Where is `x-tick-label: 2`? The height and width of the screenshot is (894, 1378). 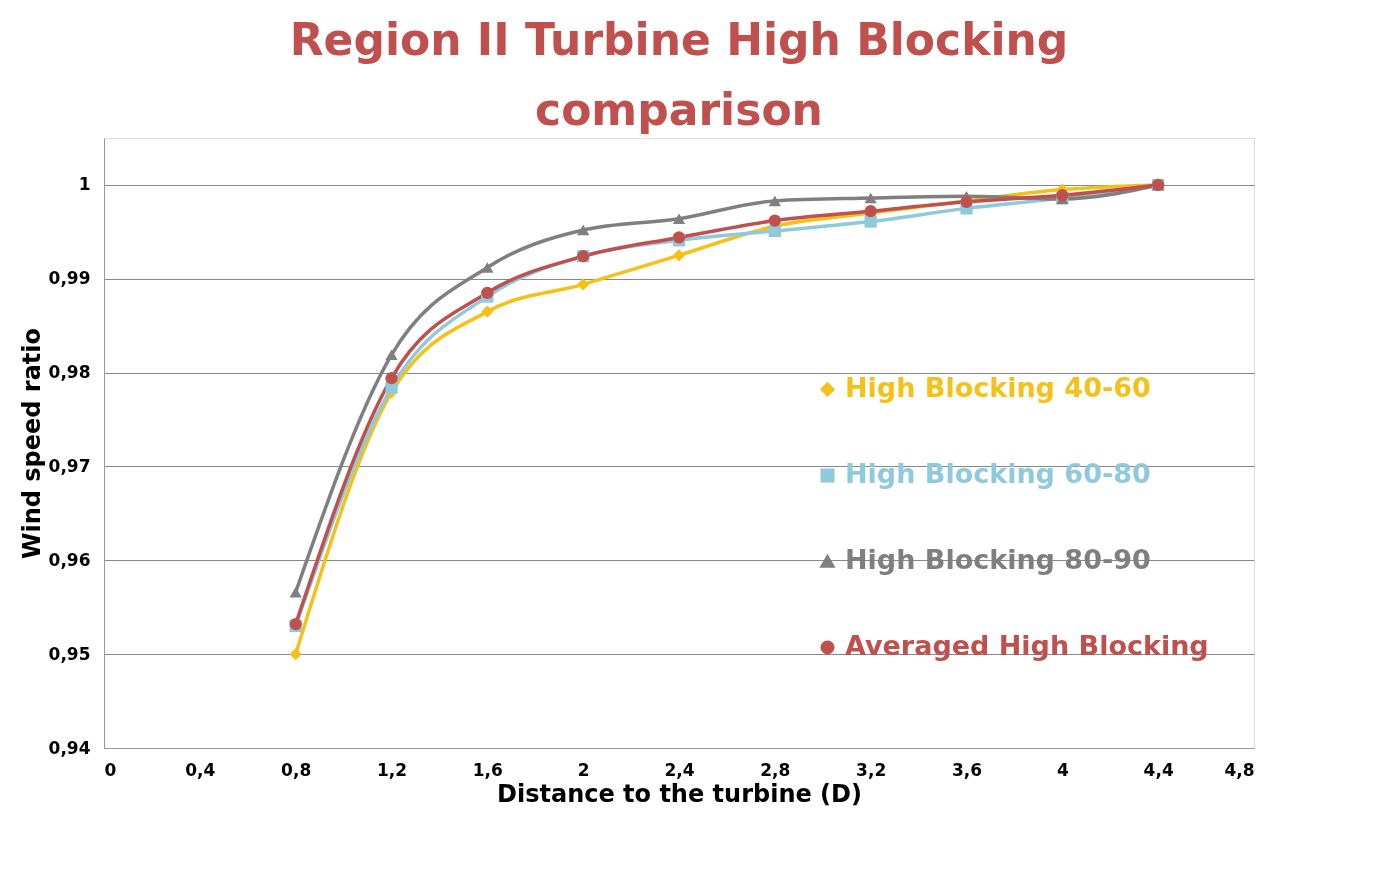
x-tick-label: 2 is located at coordinates (583, 769).